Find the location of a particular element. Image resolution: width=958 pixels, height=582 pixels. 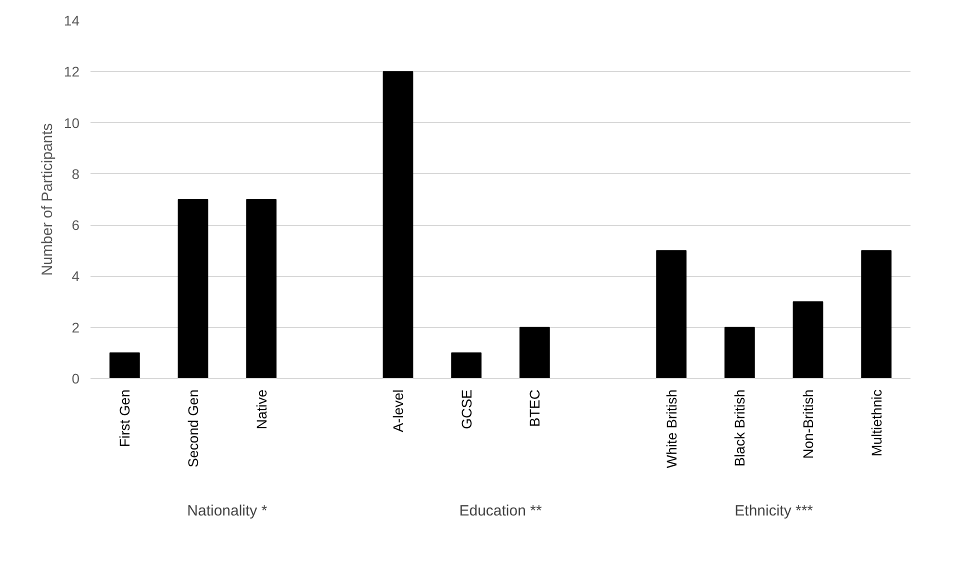

x-tick-label: Black British is located at coordinates (740, 428).